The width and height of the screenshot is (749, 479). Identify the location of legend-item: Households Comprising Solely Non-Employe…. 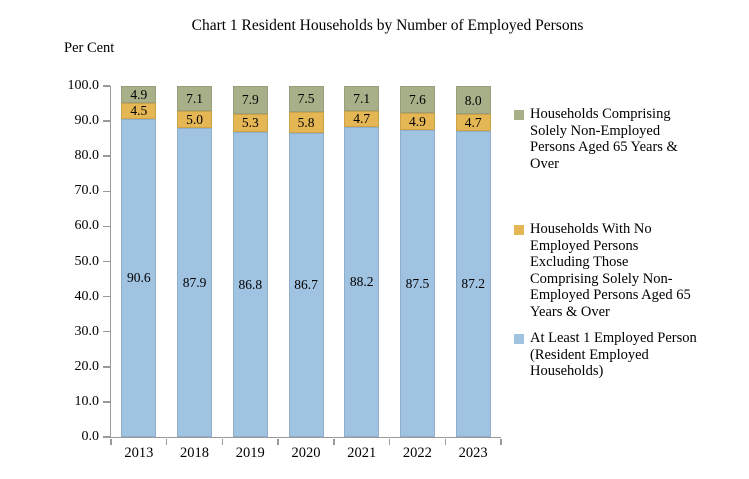
(613, 139).